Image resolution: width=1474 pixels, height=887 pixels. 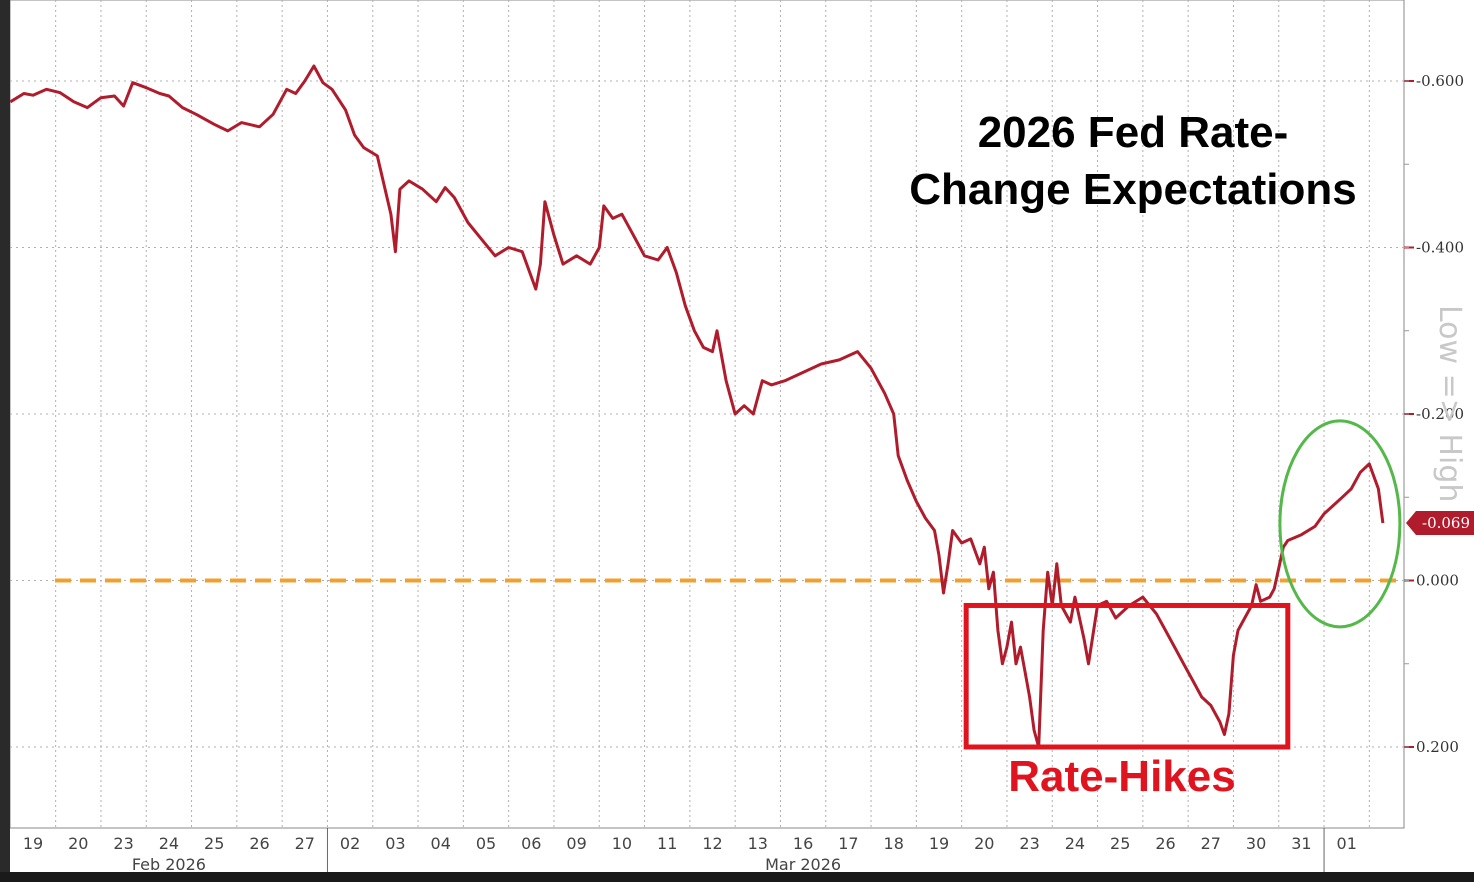 I want to click on x-tick-label: 02, so click(x=350, y=843).